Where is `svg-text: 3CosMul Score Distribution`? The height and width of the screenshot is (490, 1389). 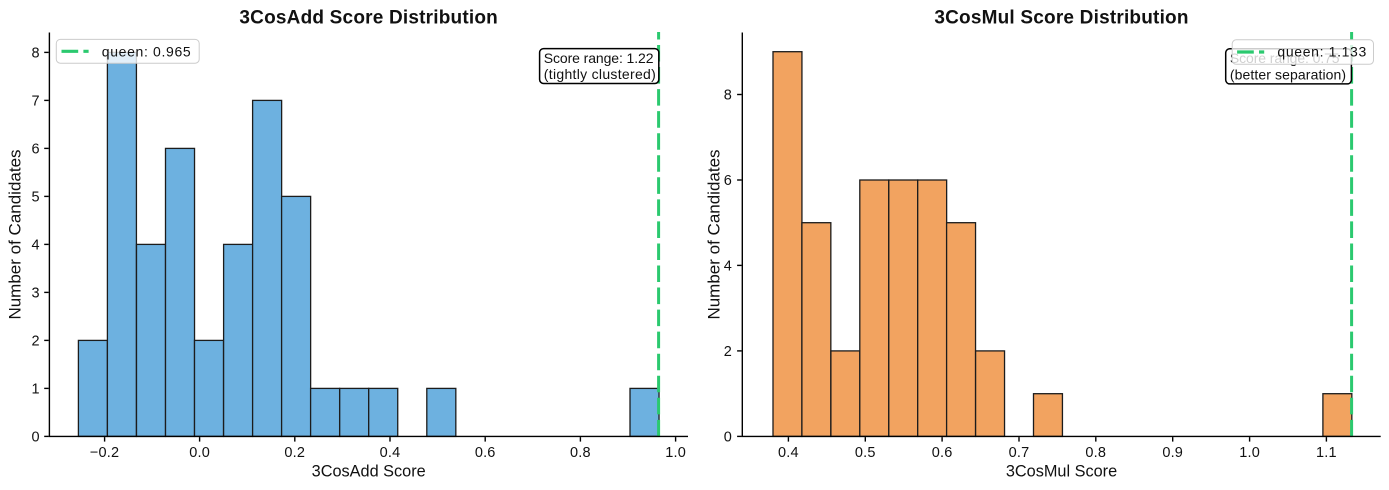 svg-text: 3CosMul Score Distribution is located at coordinates (1061, 18).